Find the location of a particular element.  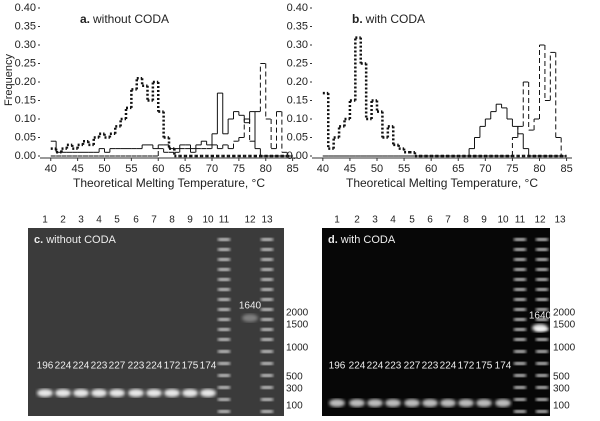

ladder-size: 500 is located at coordinates (561, 377).